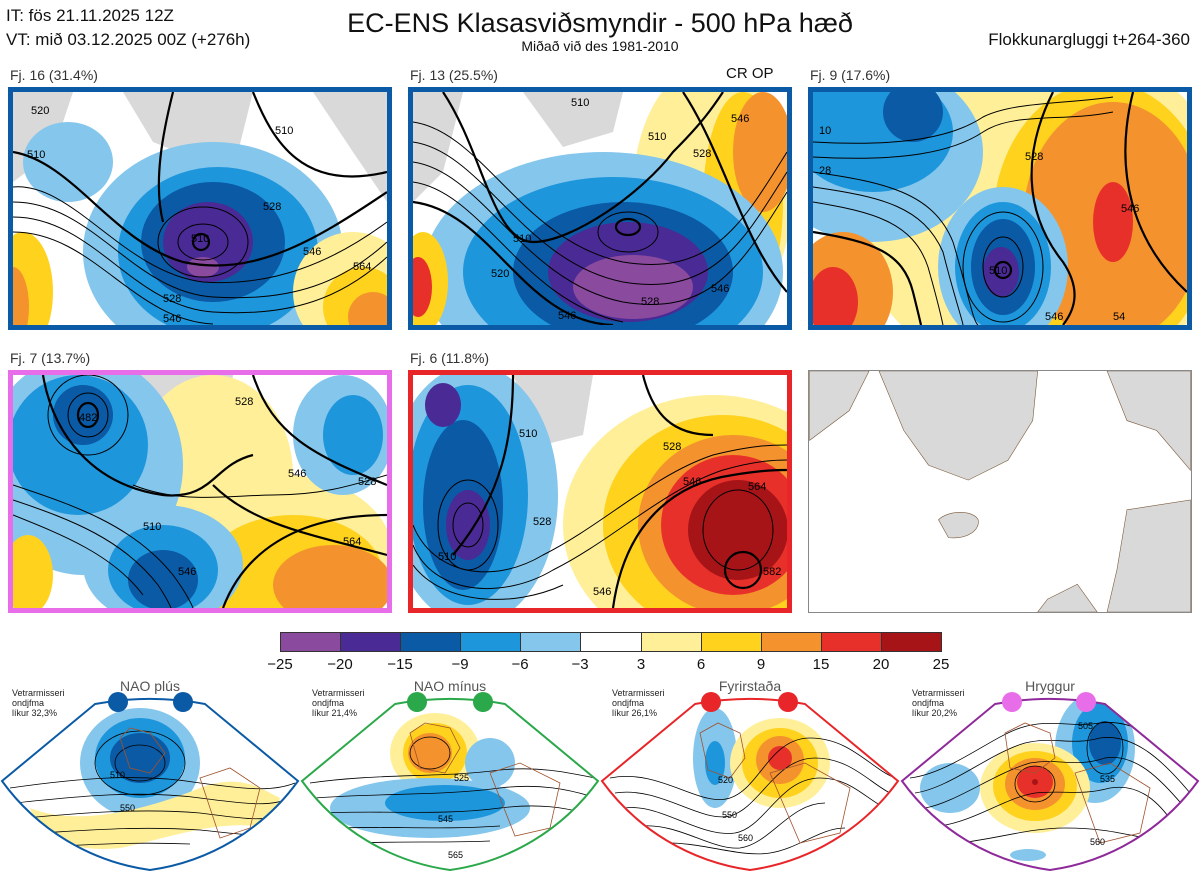  I want to click on colorbar-tick: 25, so click(941, 664).